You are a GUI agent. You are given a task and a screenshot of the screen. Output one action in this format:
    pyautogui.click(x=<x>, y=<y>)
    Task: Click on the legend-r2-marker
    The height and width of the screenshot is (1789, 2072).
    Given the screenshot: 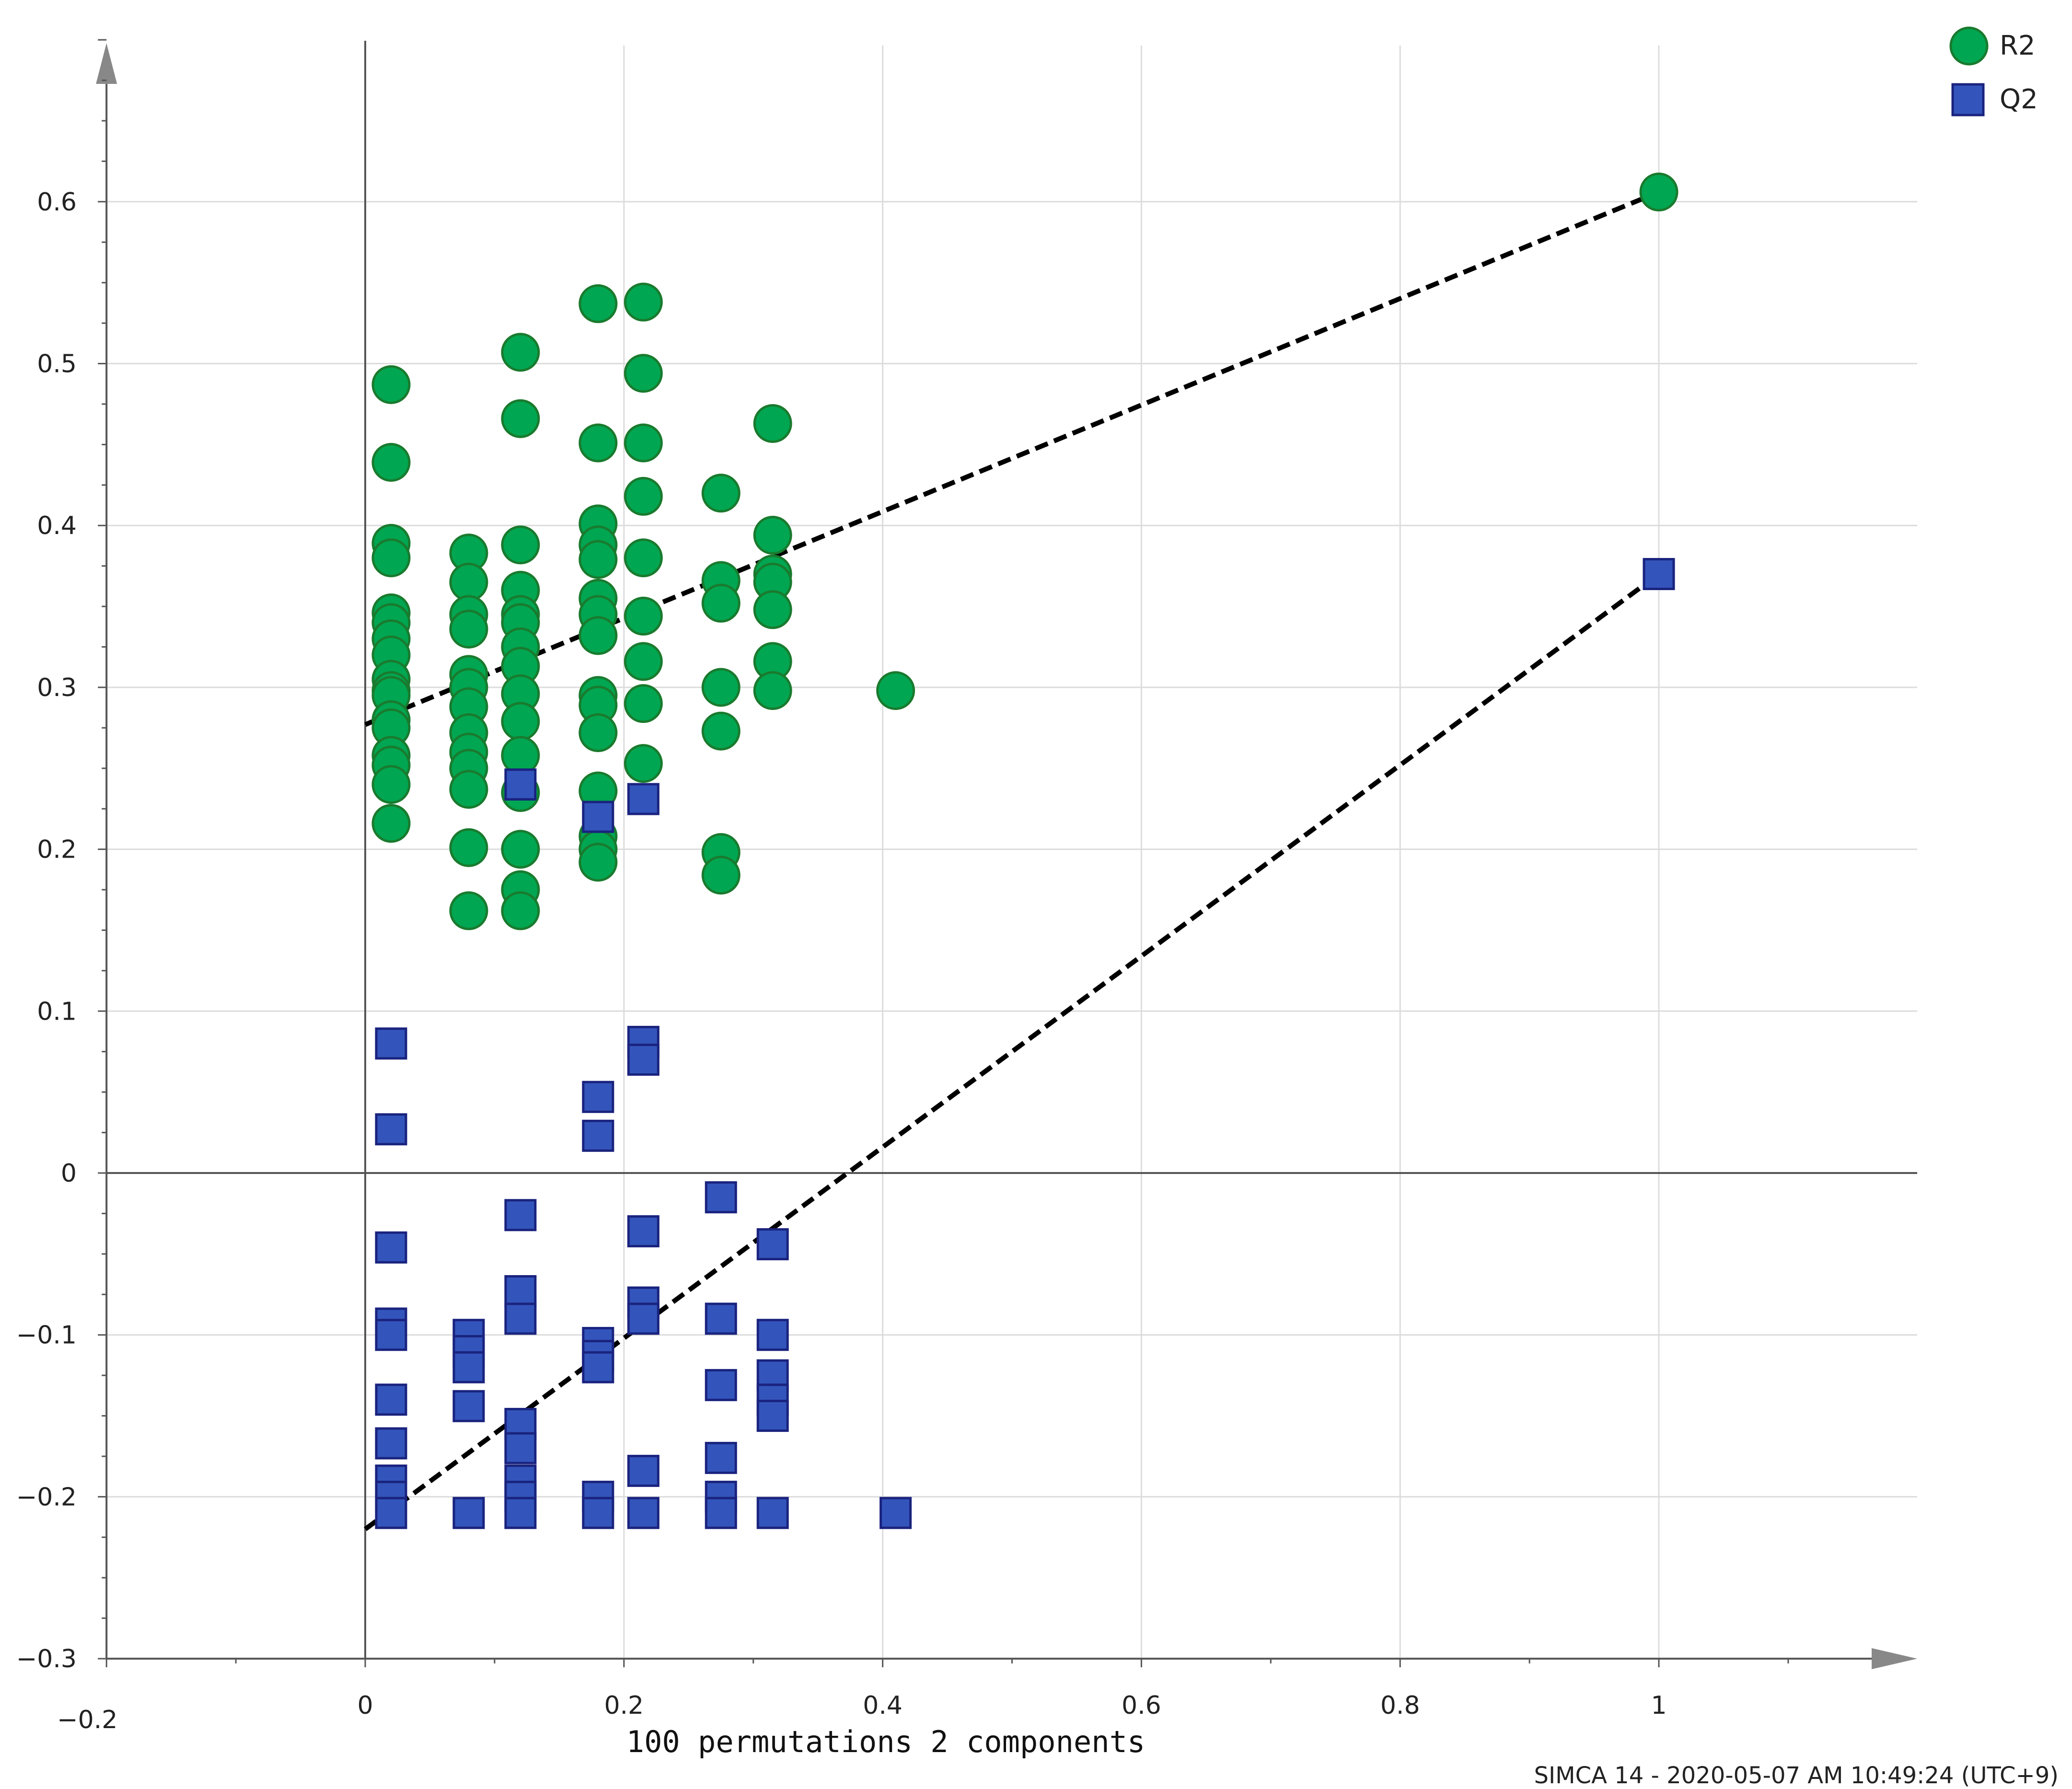 What is the action you would take?
    pyautogui.click(x=1969, y=46)
    